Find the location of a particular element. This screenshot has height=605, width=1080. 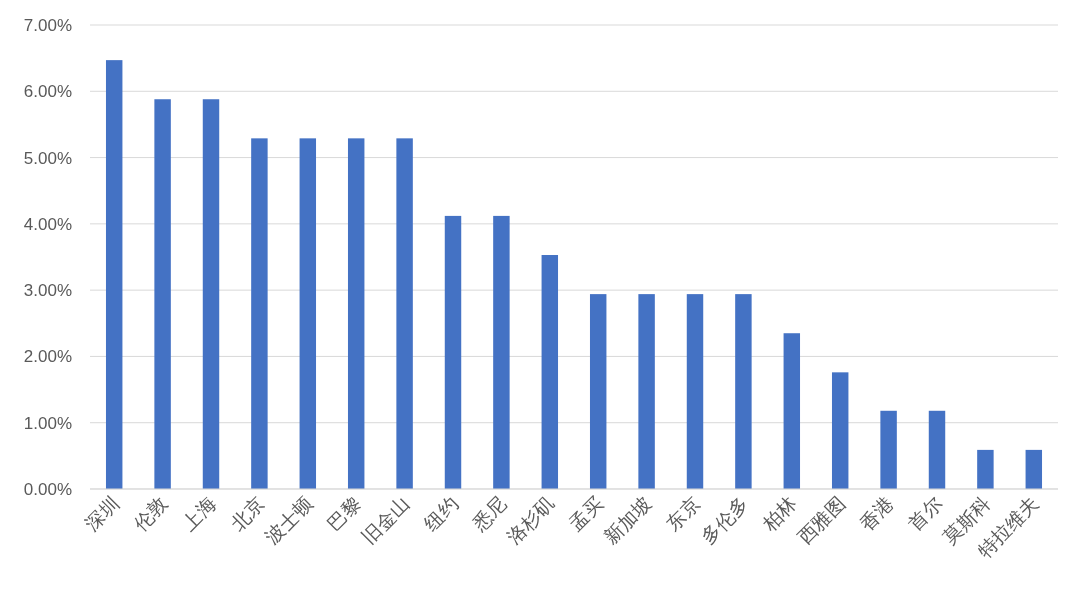

y-tick-label: 2.00% is located at coordinates (47, 357).